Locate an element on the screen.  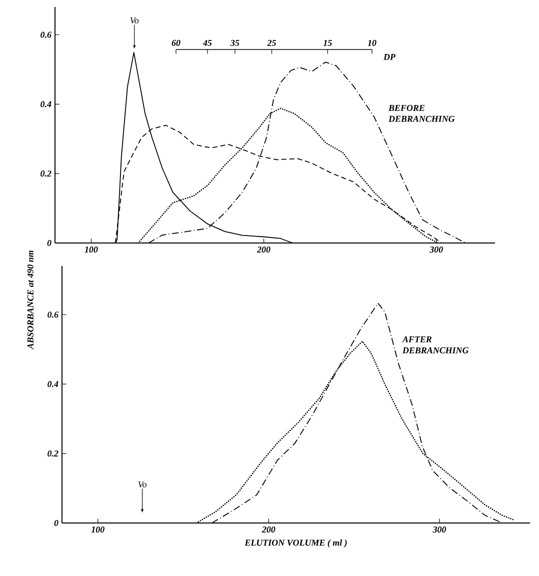
y-axis-title: ABSORBANCE at 490 nm is located at coordinates (30, 300).